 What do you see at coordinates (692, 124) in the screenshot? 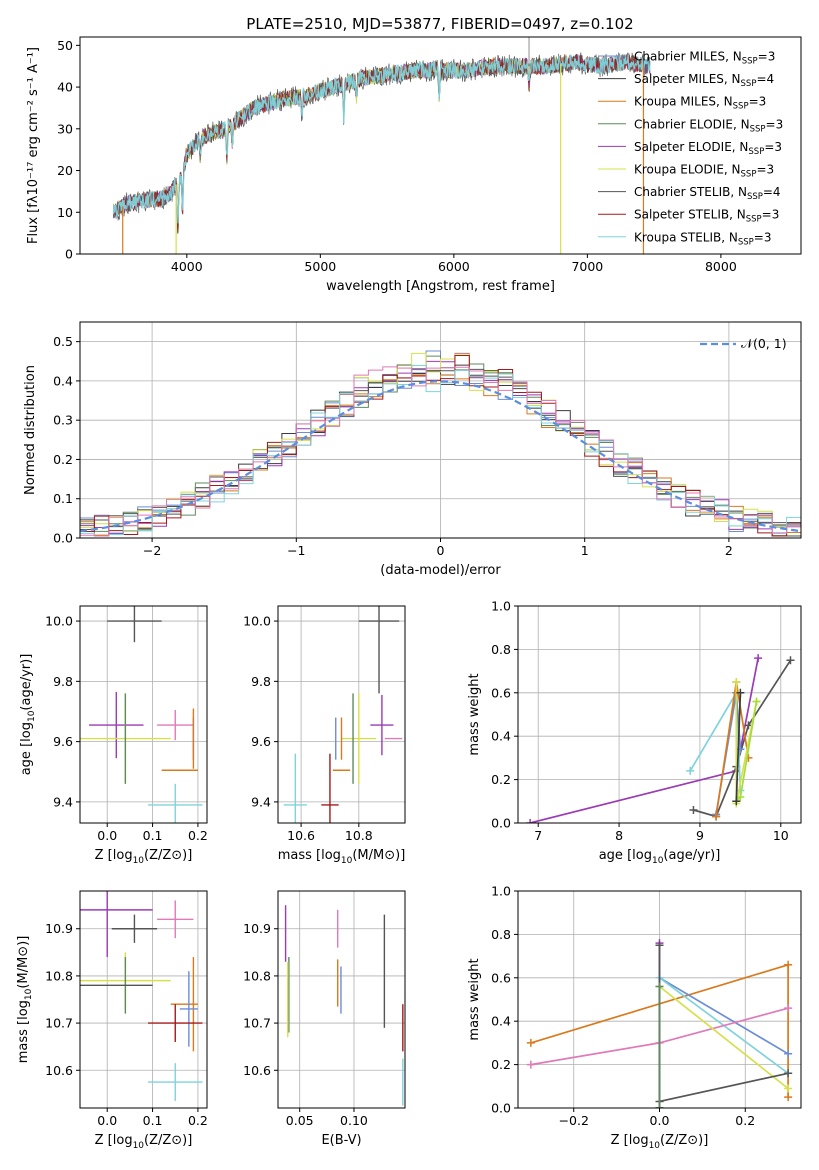
I see `legend-entry-main: Chabrier ELODIE, N` at bounding box center [692, 124].